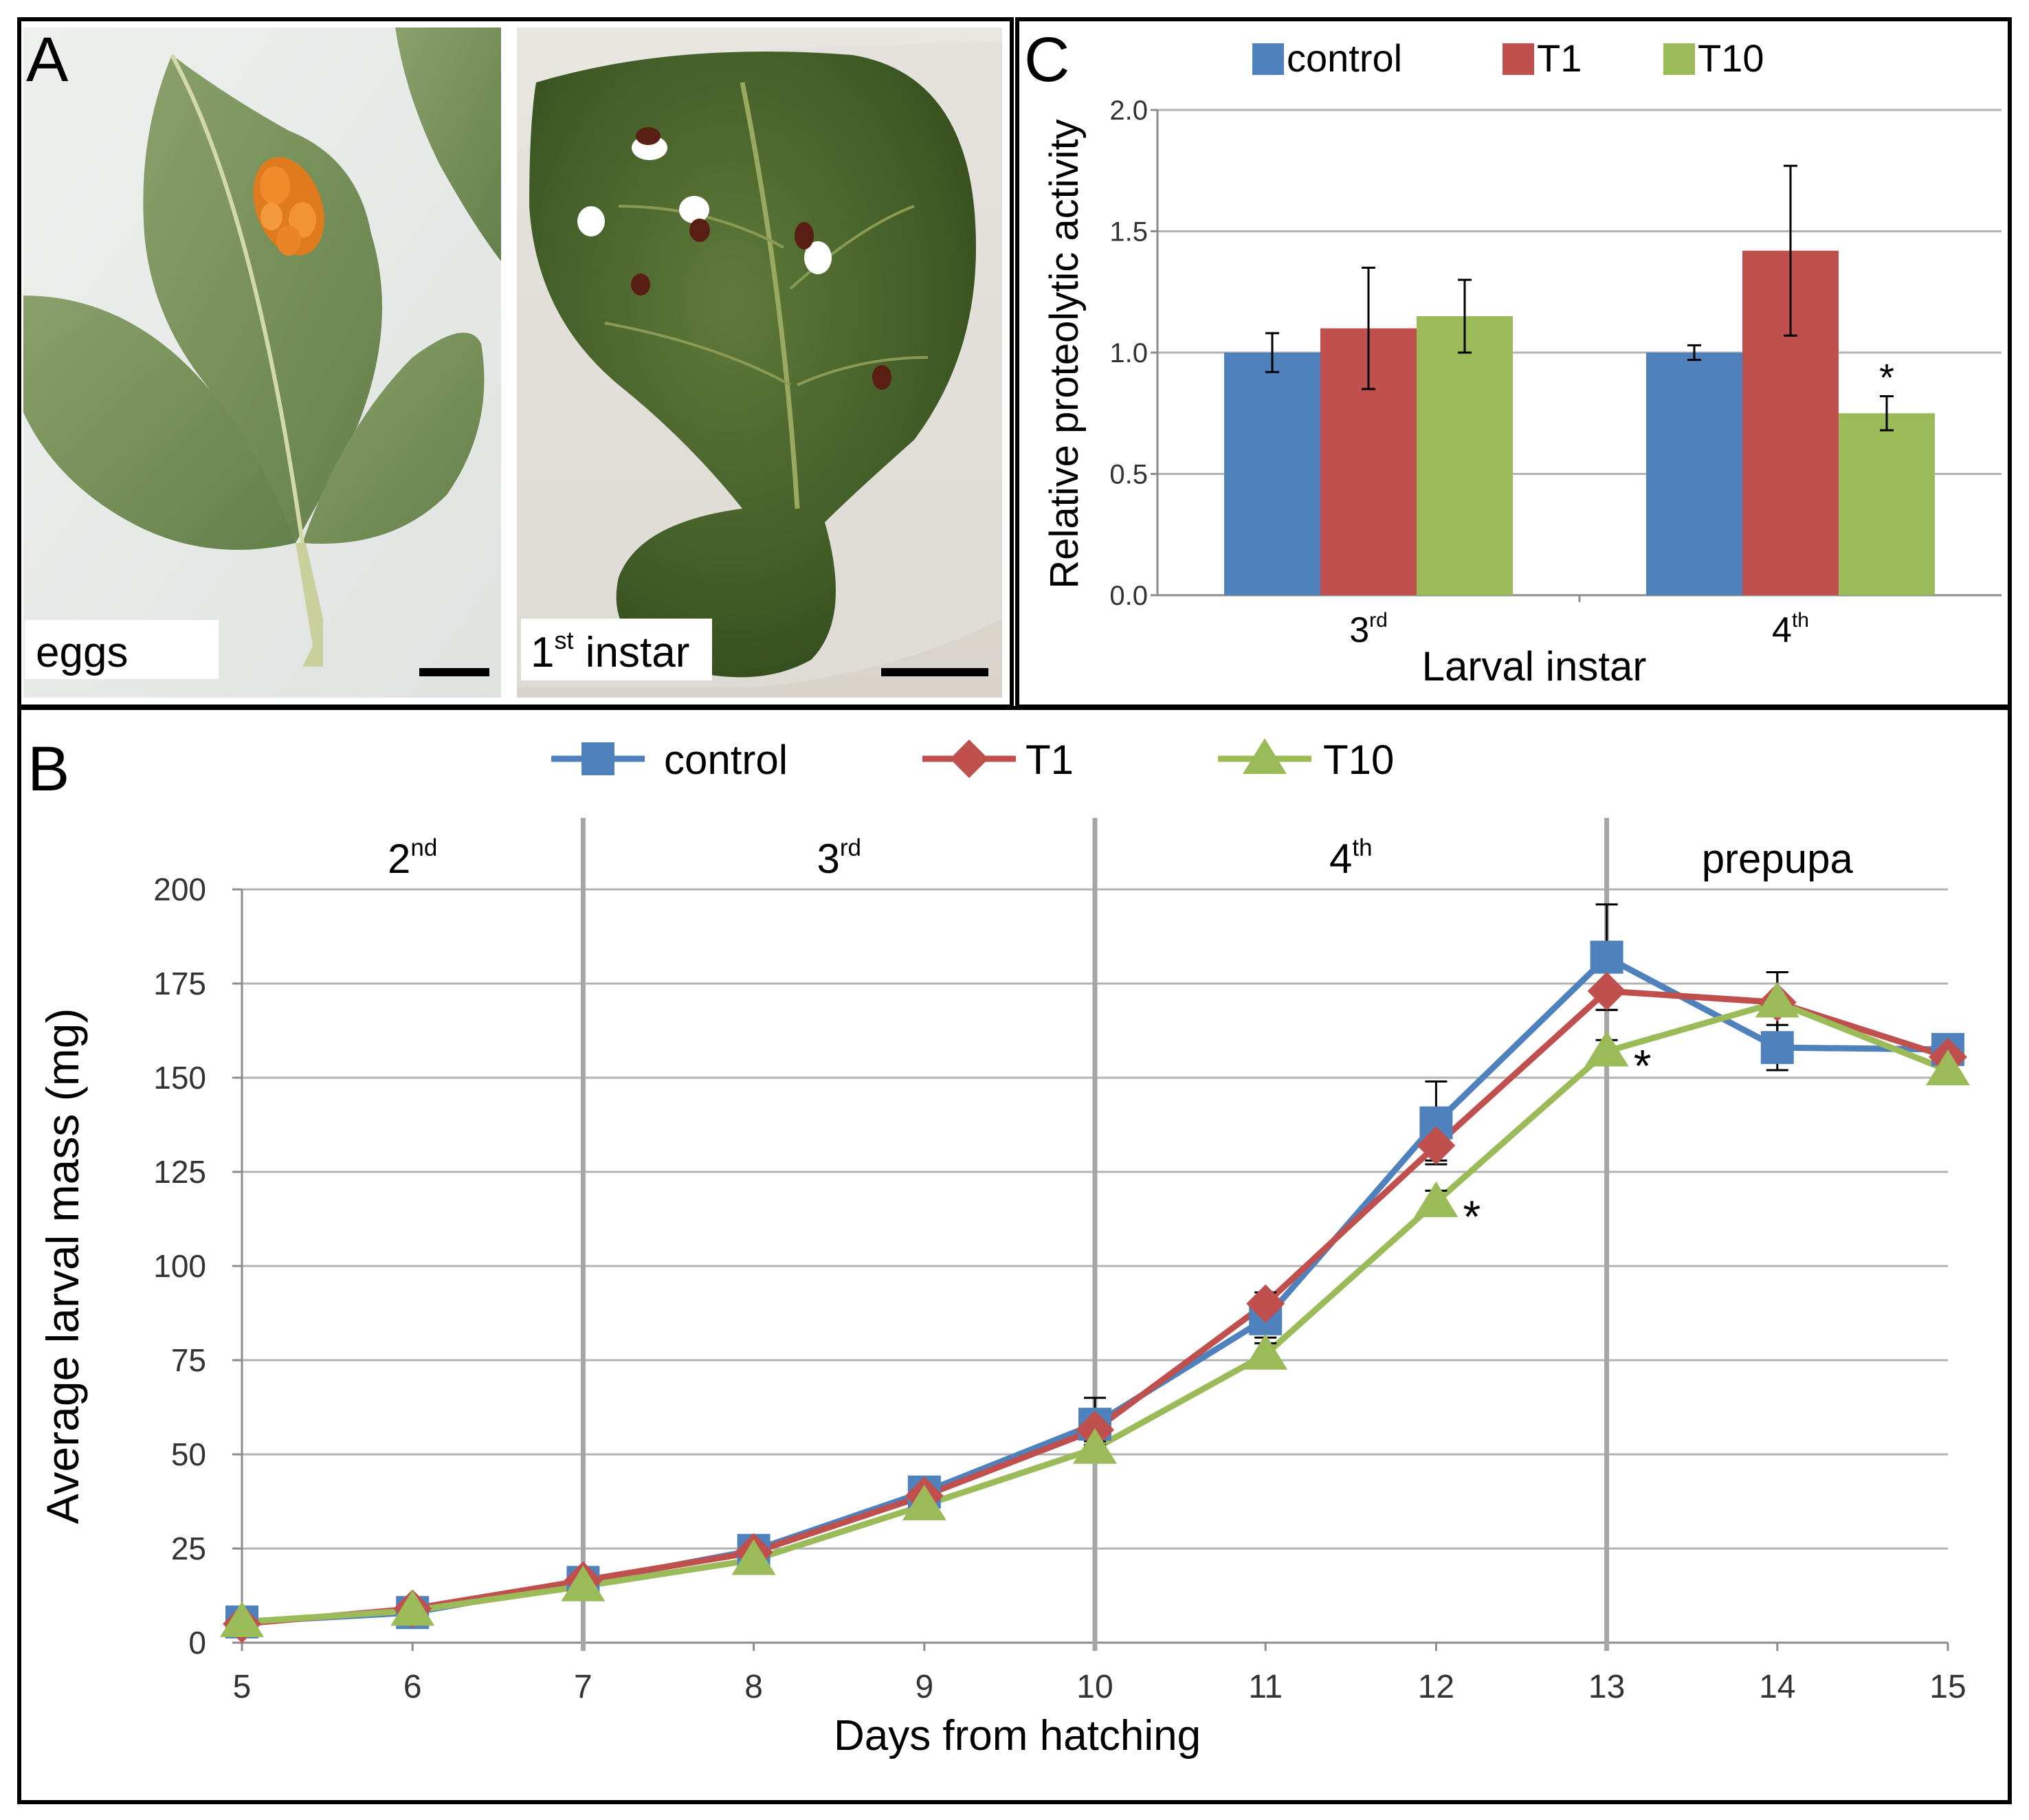 Image resolution: width=2029 pixels, height=1820 pixels. Describe the element at coordinates (583, 1687) in the screenshot. I see `x-tick-label: 7` at that location.